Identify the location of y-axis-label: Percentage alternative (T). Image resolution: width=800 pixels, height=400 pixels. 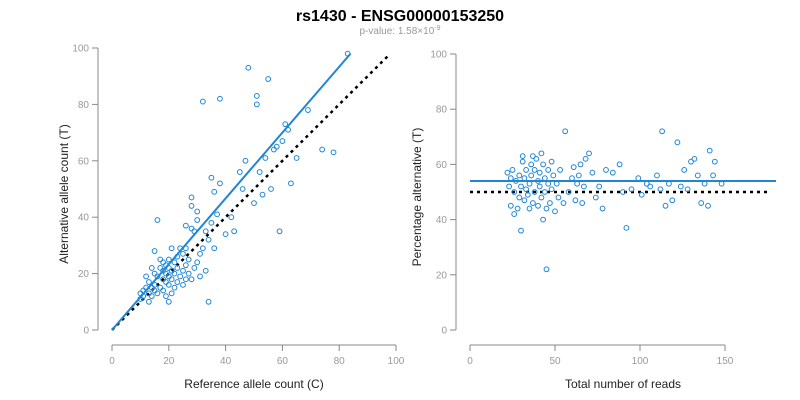
(417, 197).